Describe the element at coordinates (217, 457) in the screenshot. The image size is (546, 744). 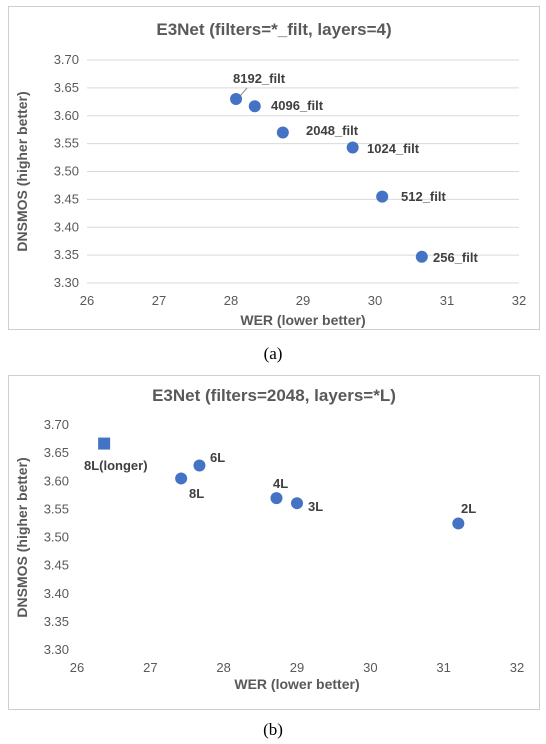
I see `data-label: 6L` at that location.